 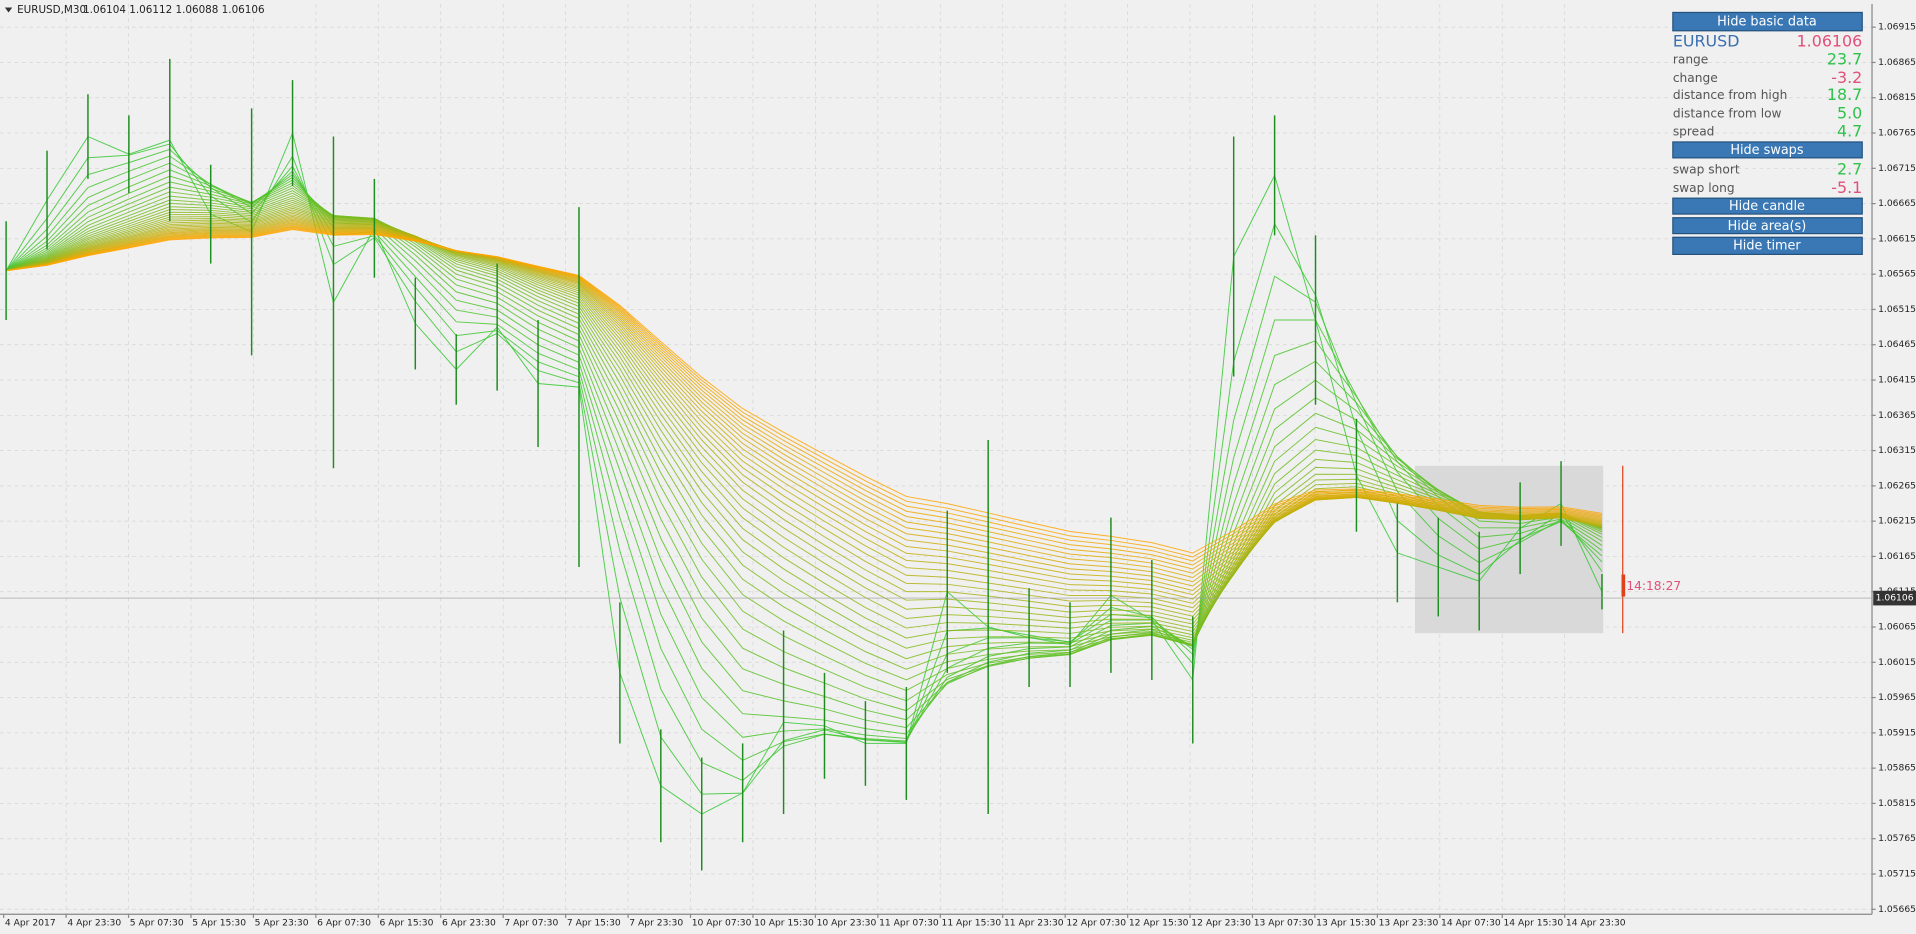 I want to click on x-tick-label: 5 Apr 15:30, so click(x=219, y=922).